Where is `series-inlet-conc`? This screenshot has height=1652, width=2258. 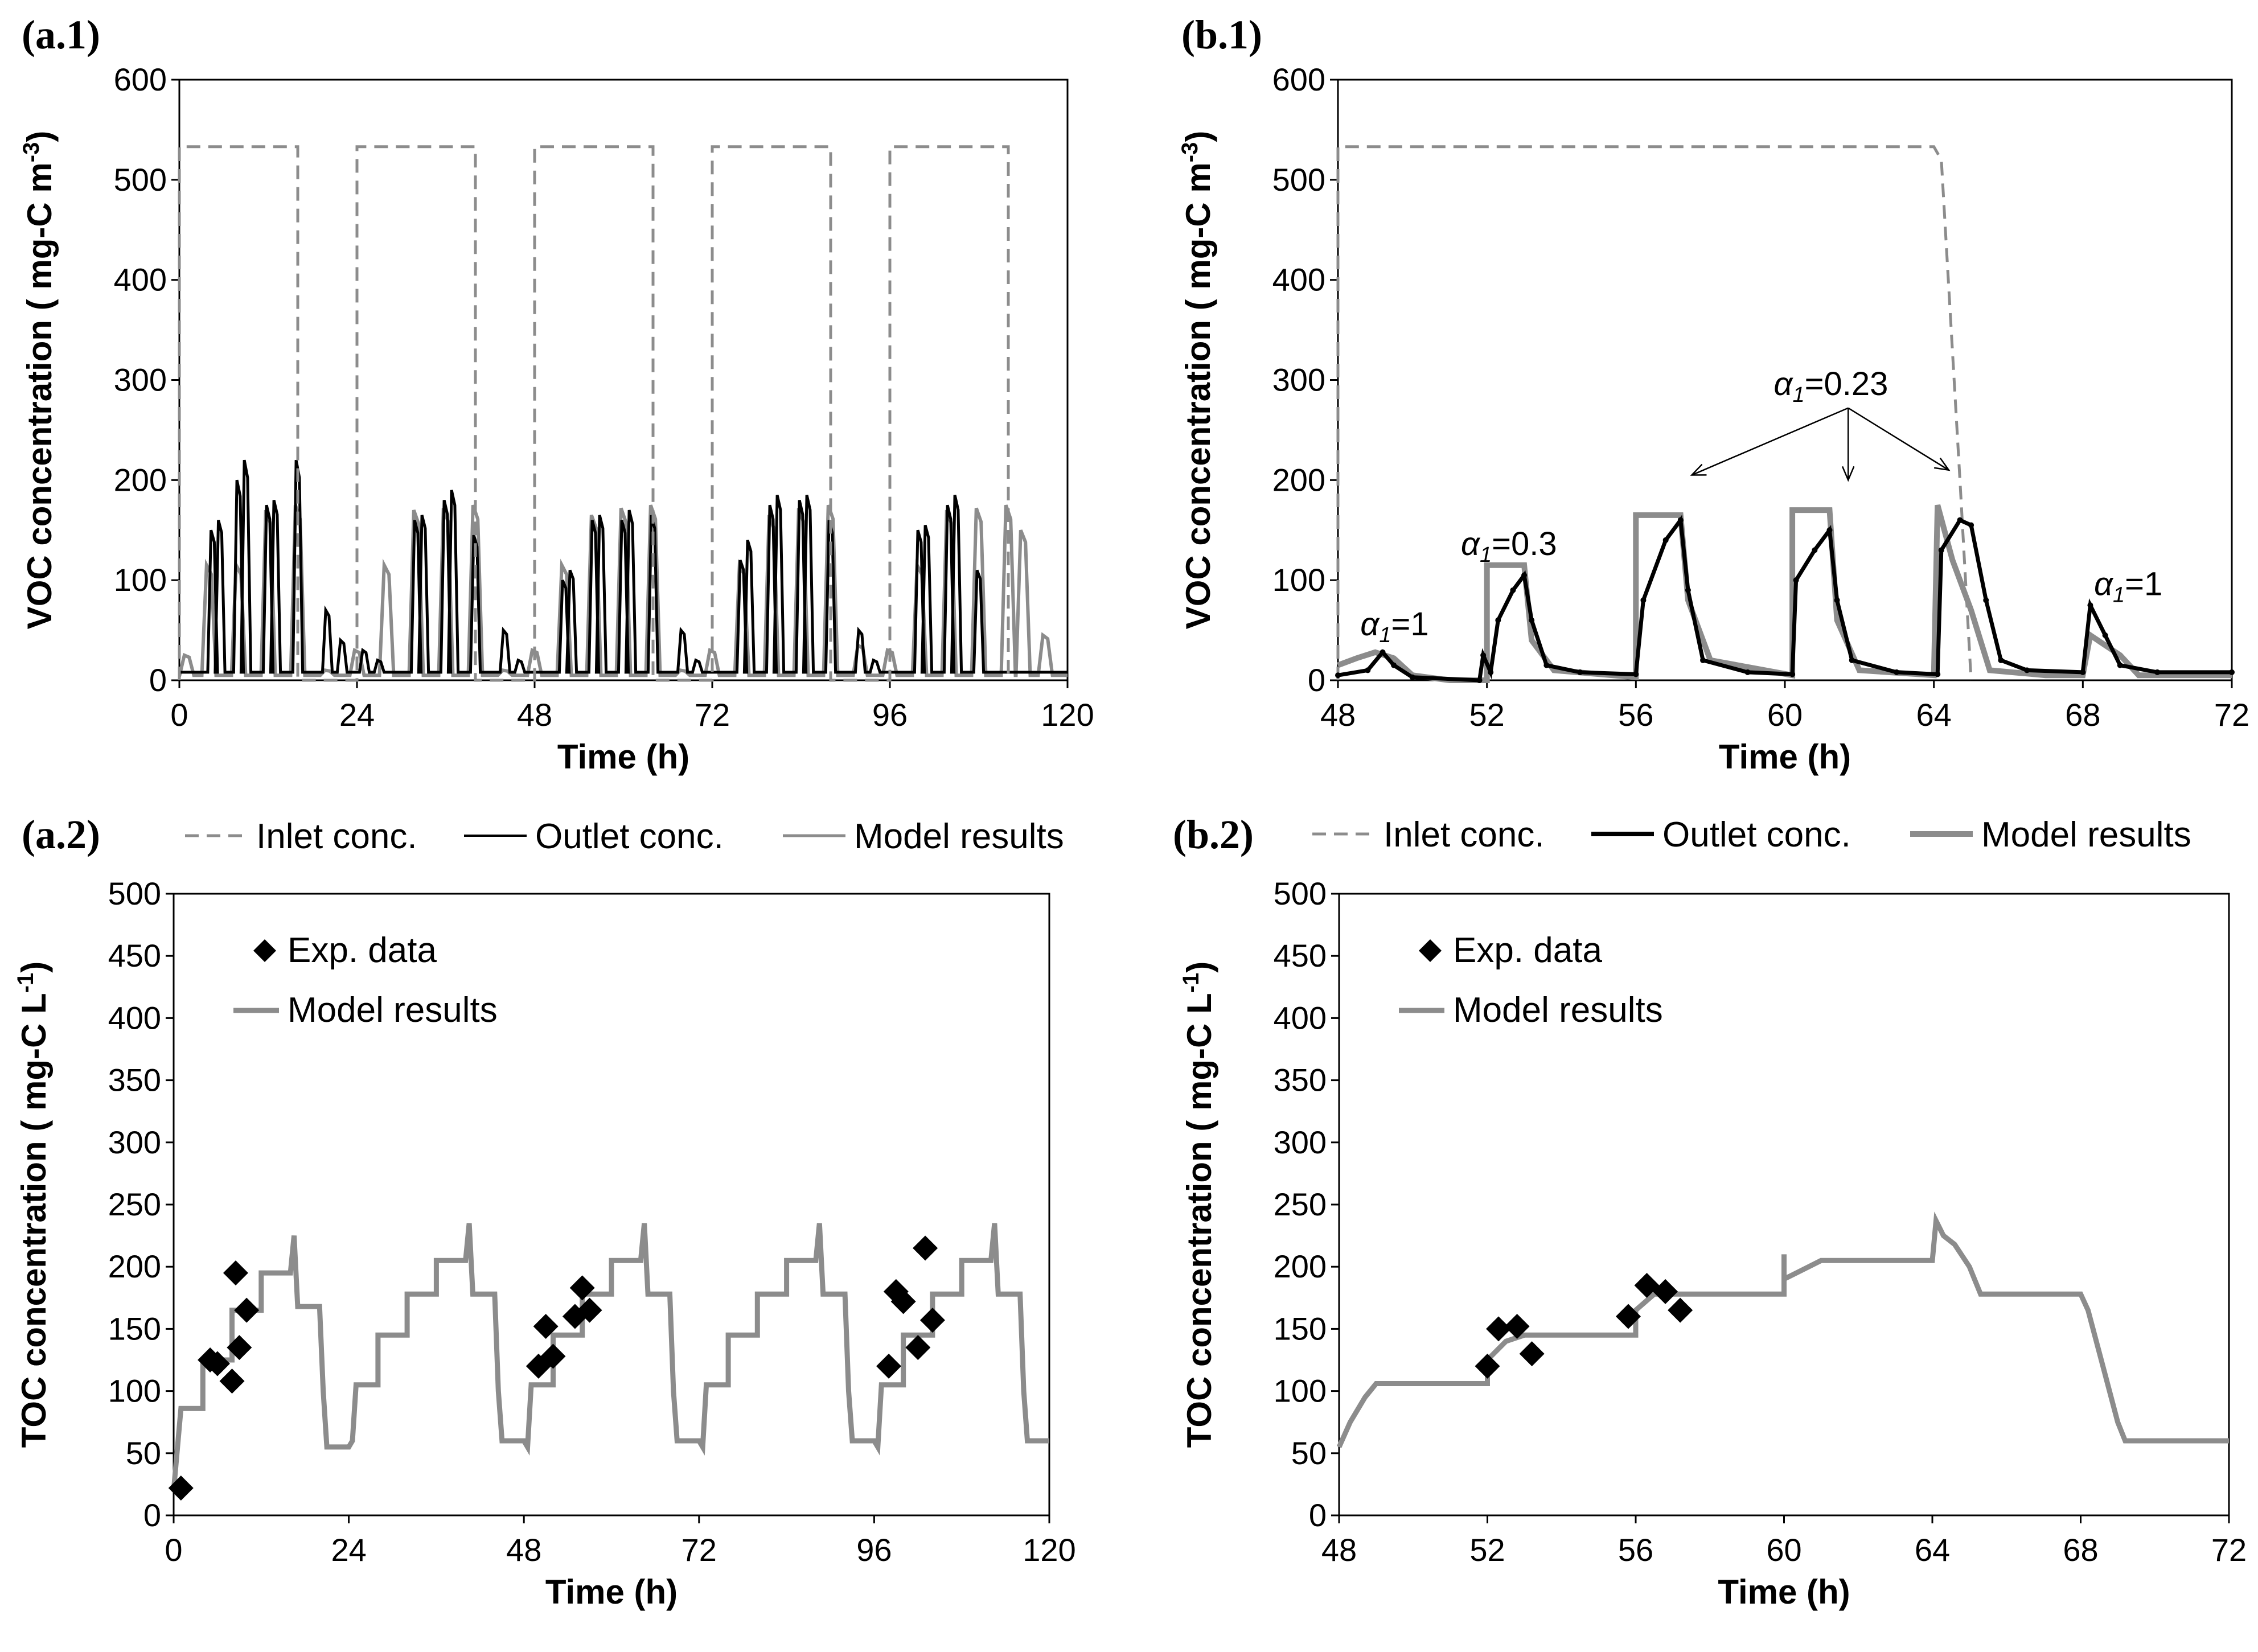
series-inlet-conc is located at coordinates (1654, 413).